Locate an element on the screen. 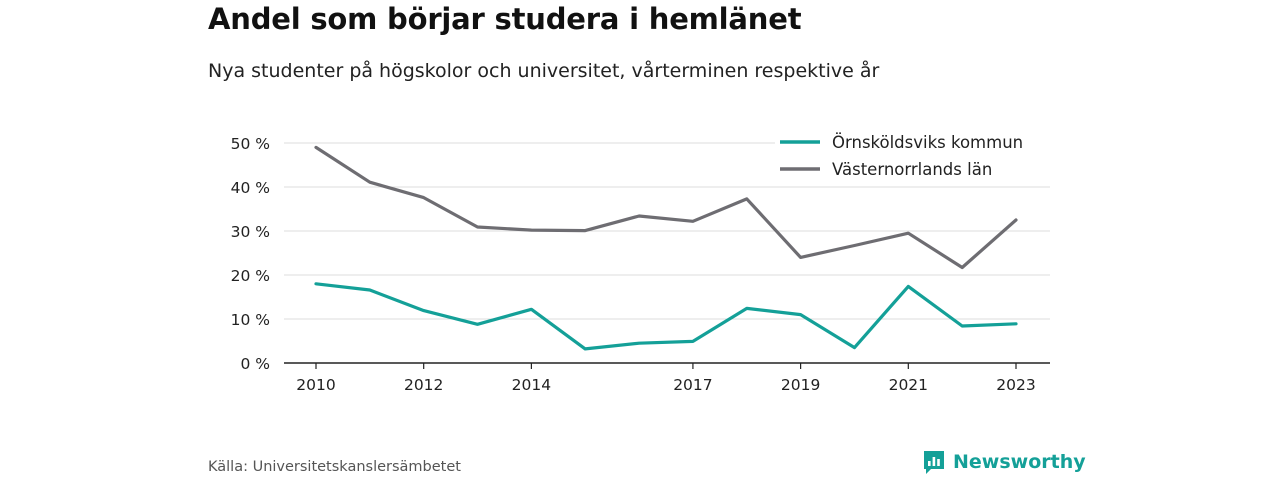 The image size is (1280, 480). y-tick-label: 40 % is located at coordinates (250, 188).